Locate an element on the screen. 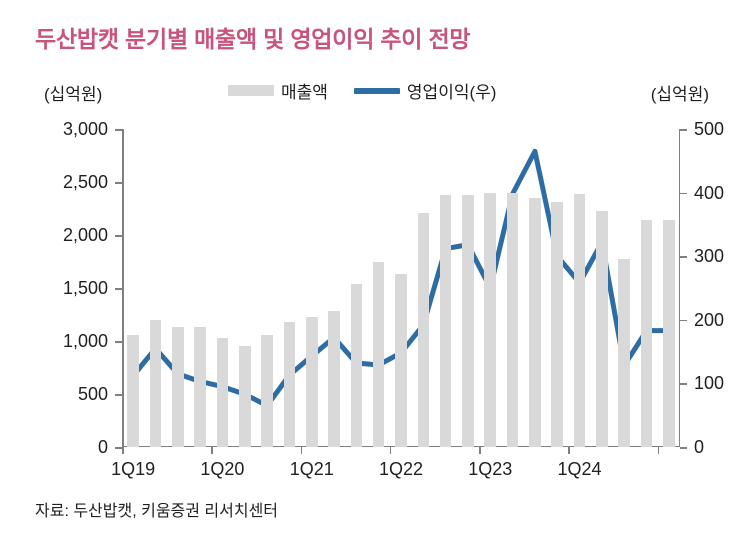 The image size is (737, 537). y-axis-right-label: 200 is located at coordinates (709, 319).